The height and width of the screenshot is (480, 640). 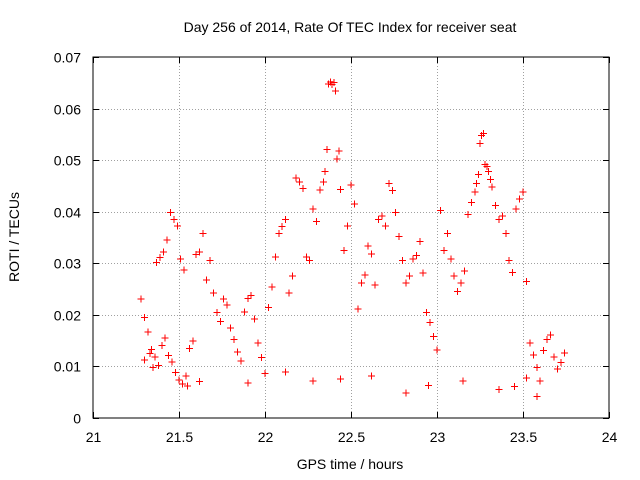 What do you see at coordinates (67, 161) in the screenshot?
I see `y-tick-label: 0.05` at bounding box center [67, 161].